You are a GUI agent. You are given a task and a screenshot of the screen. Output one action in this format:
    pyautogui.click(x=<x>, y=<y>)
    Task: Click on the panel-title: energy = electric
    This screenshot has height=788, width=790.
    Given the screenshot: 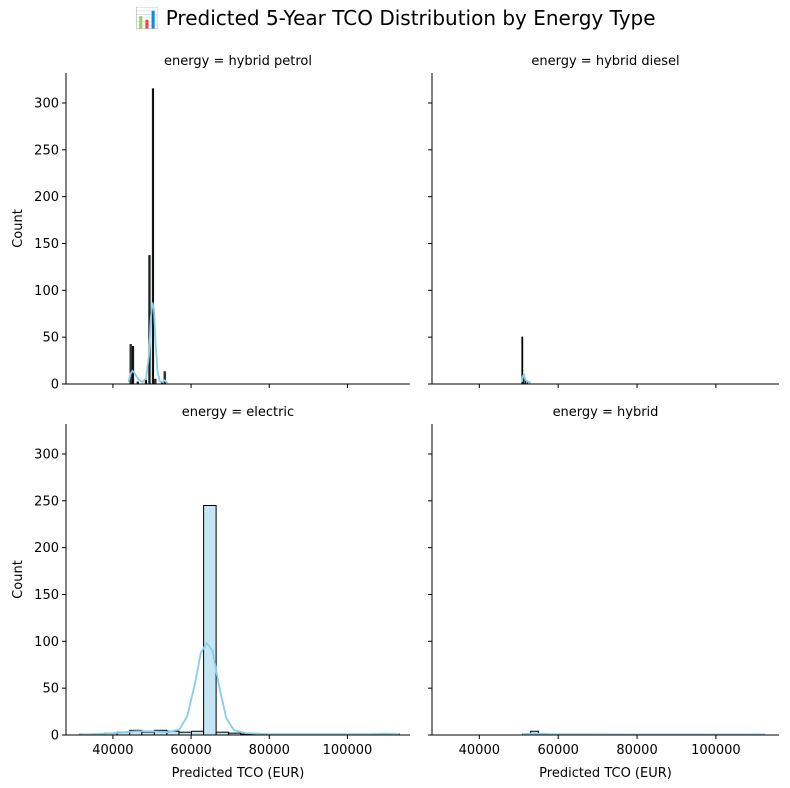 What is the action you would take?
    pyautogui.click(x=238, y=412)
    